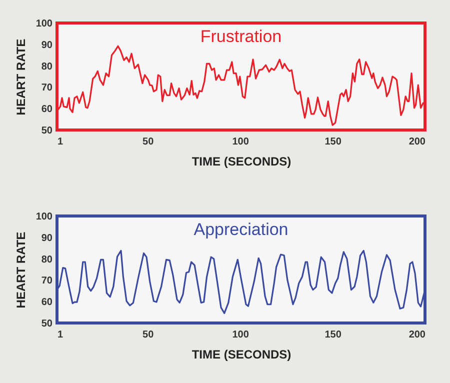 The width and height of the screenshot is (450, 383). I want to click on chart-title: Appreciation, so click(241, 229).